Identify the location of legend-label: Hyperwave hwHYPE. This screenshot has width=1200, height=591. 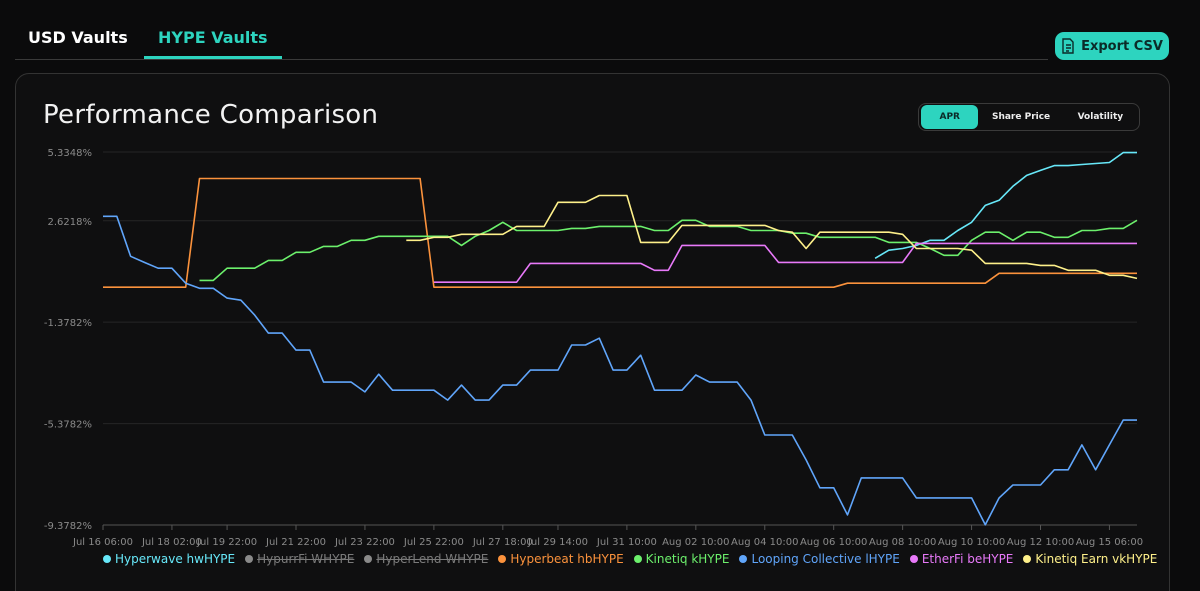
(175, 559).